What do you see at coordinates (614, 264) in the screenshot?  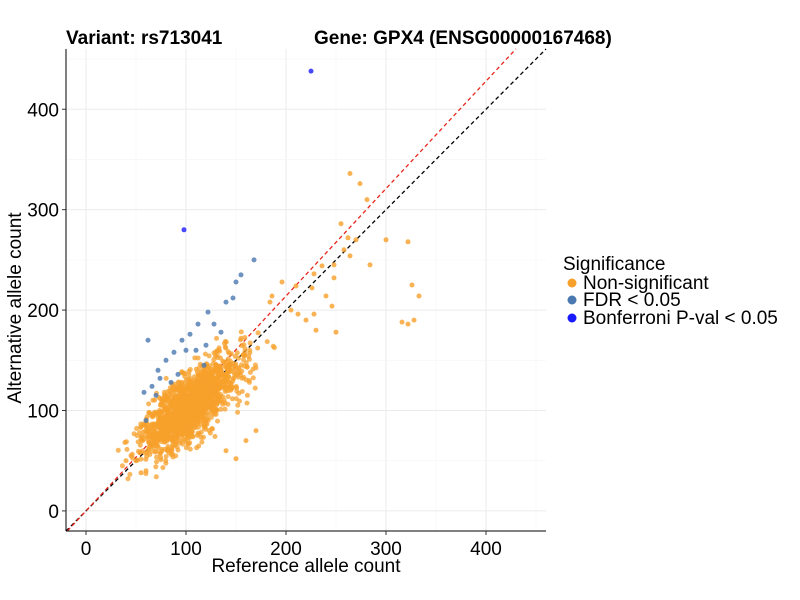 I see `legend-title: Significance` at bounding box center [614, 264].